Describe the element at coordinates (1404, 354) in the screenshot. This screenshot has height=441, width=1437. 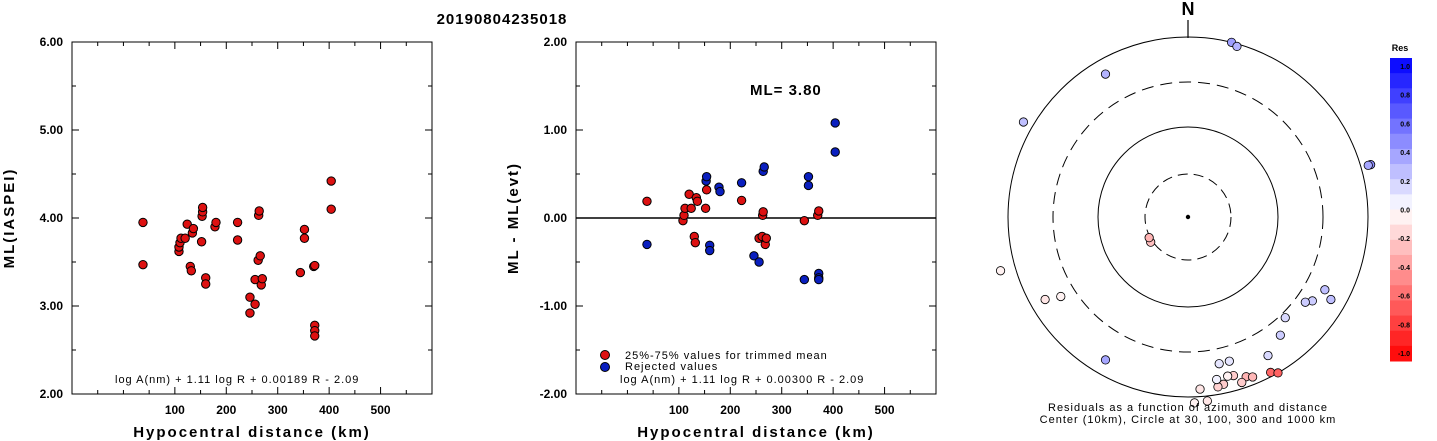
I see `colorbar-tick-label: -1.0` at that location.